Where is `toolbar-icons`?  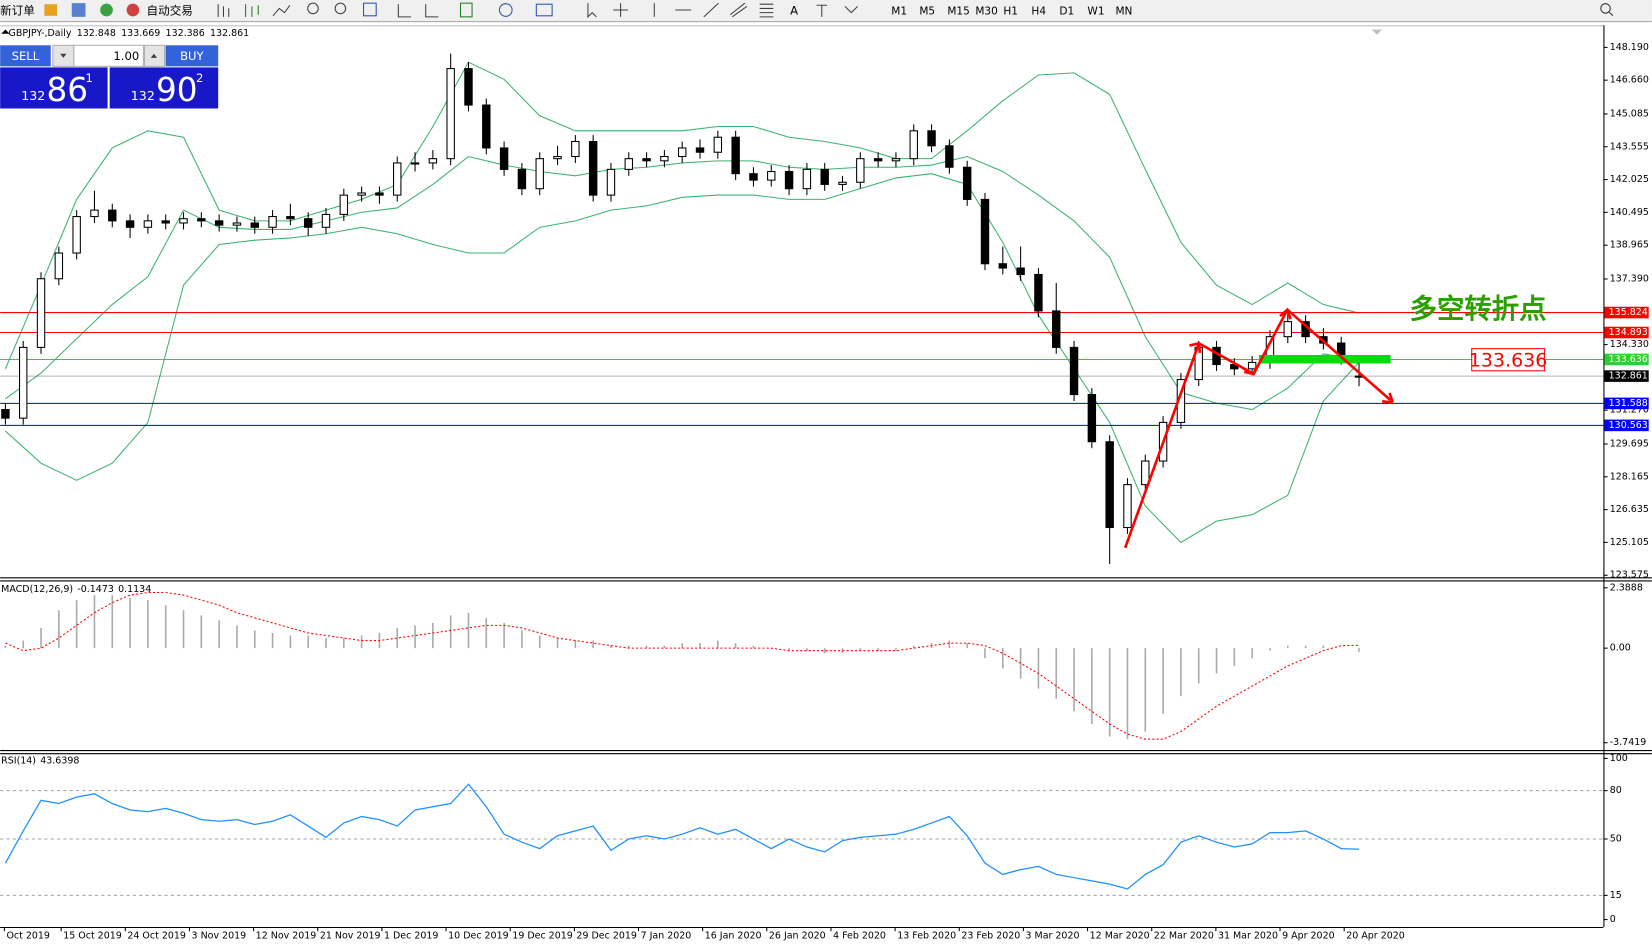
toolbar-icons is located at coordinates (537, 10).